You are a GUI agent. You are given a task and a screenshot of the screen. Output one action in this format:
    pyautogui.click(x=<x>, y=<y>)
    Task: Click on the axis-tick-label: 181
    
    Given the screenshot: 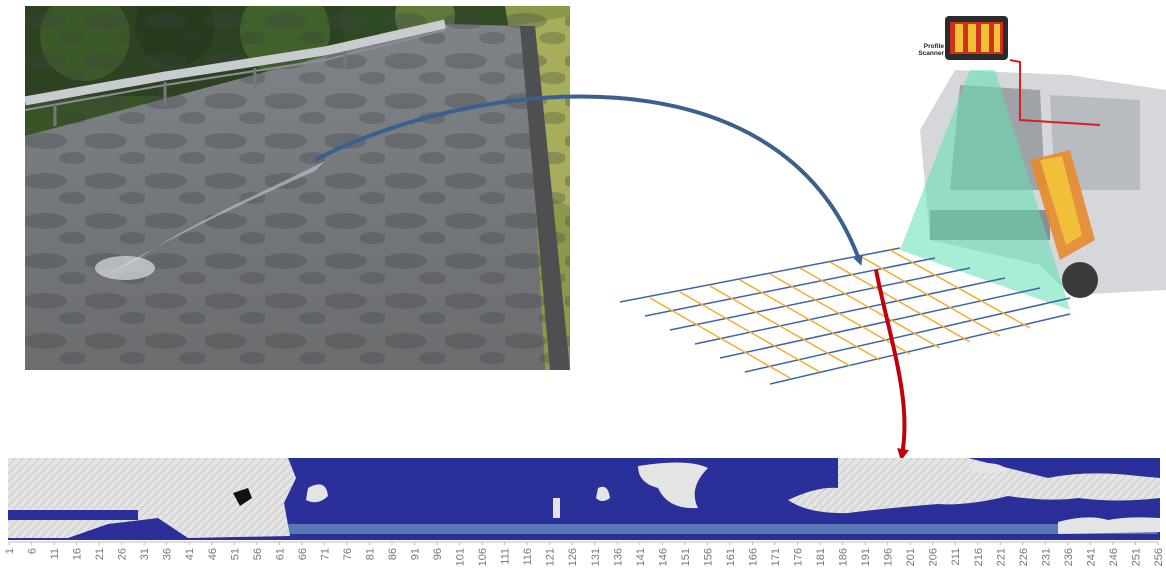 What is the action you would take?
    pyautogui.click(x=821, y=557)
    